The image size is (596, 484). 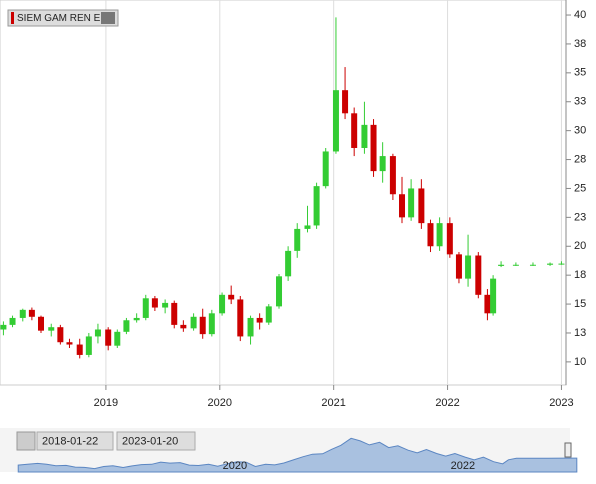 I want to click on x-tick-label: 2023, so click(x=561, y=403).